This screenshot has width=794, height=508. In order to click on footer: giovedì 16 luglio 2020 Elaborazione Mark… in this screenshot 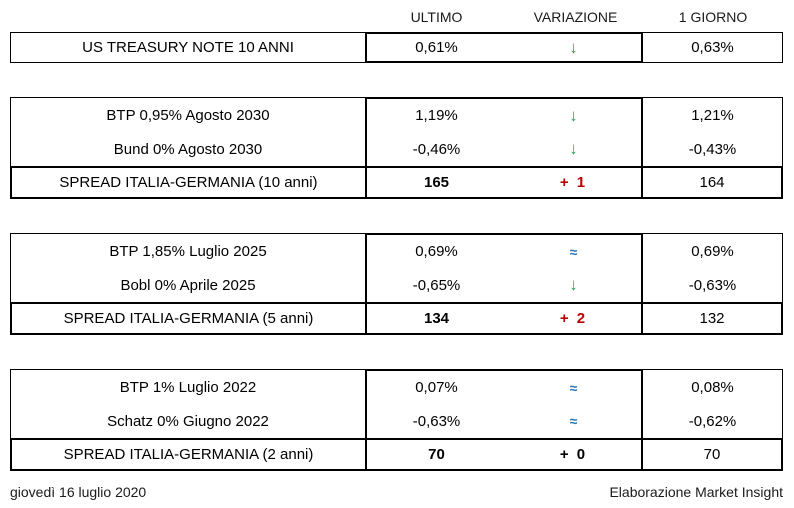, I will do `click(396, 492)`.